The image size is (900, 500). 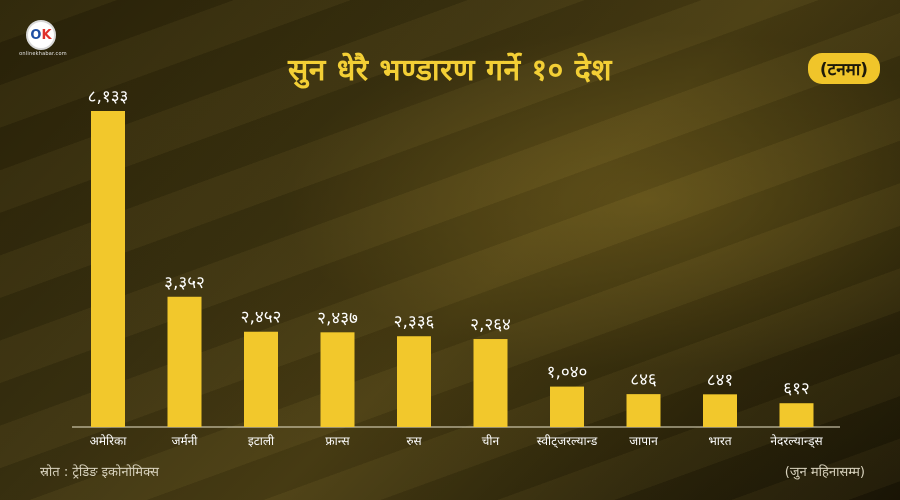 What do you see at coordinates (337, 441) in the screenshot?
I see `category-label-3: फ्रान्स` at bounding box center [337, 441].